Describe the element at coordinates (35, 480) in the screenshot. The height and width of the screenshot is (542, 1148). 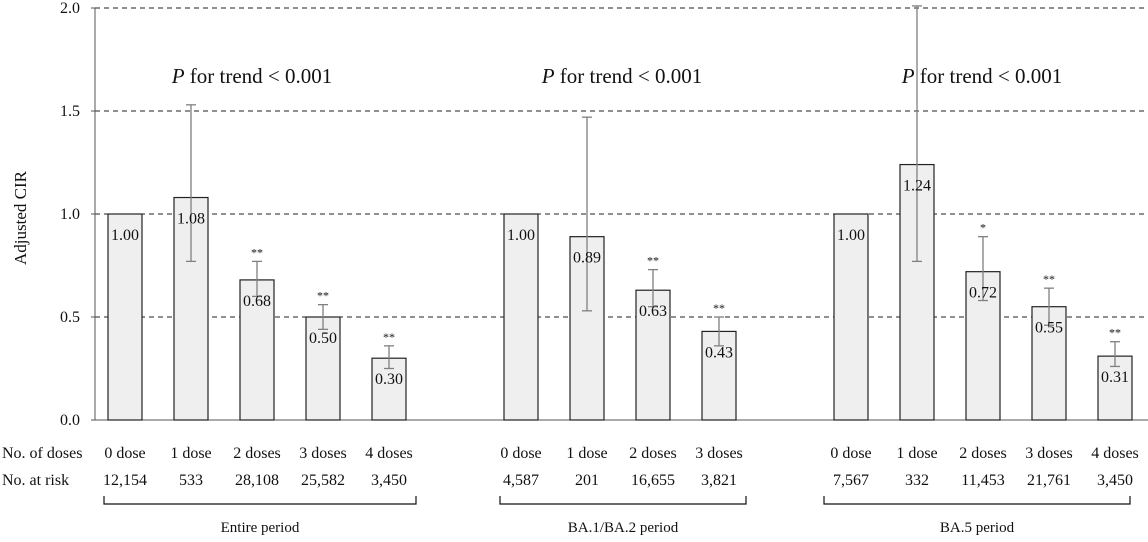
I see `row-label-risk: No. at risk` at that location.